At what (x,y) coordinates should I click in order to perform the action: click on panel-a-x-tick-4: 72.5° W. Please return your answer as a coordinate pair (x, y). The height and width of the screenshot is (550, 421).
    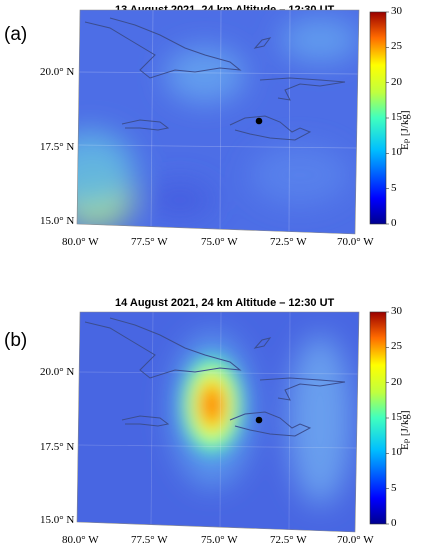
    Looking at the image, I should click on (288, 242).